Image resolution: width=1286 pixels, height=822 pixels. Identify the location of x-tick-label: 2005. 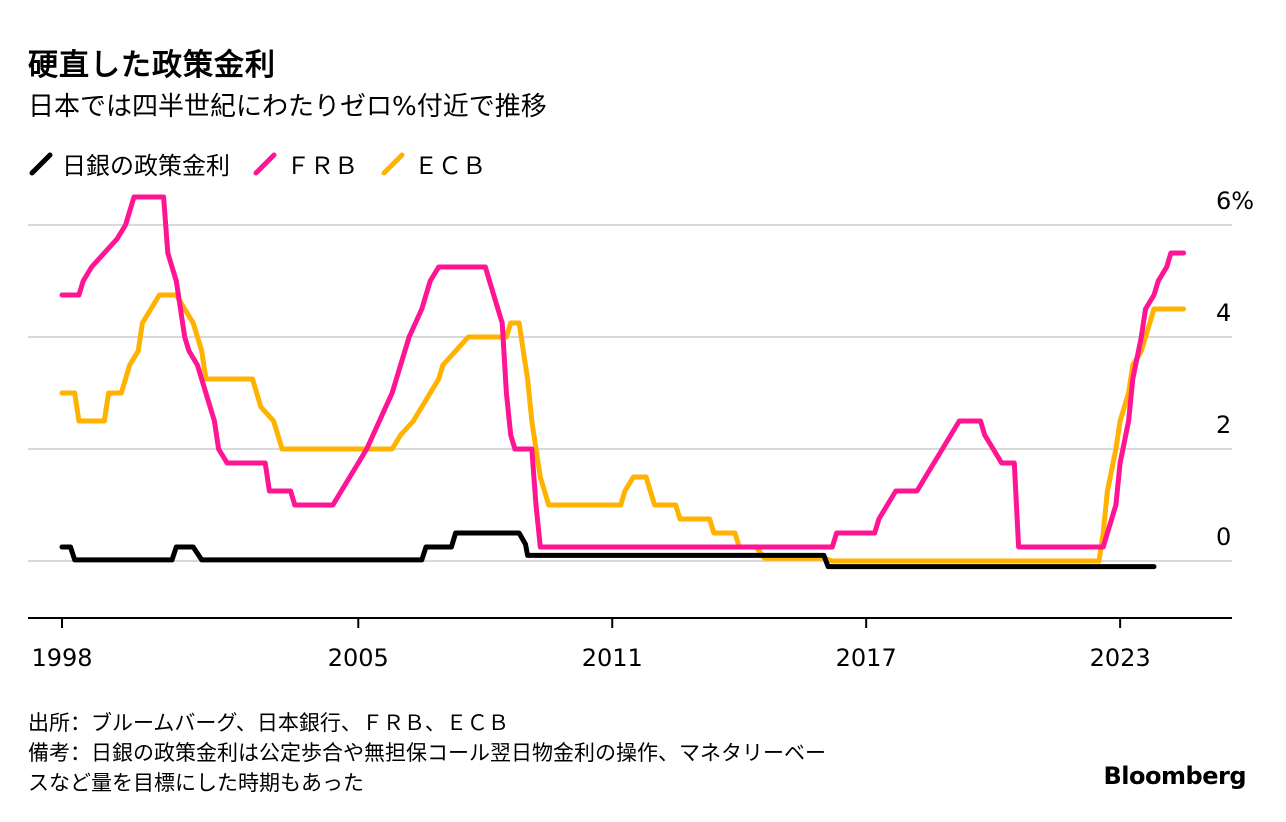
(358, 658).